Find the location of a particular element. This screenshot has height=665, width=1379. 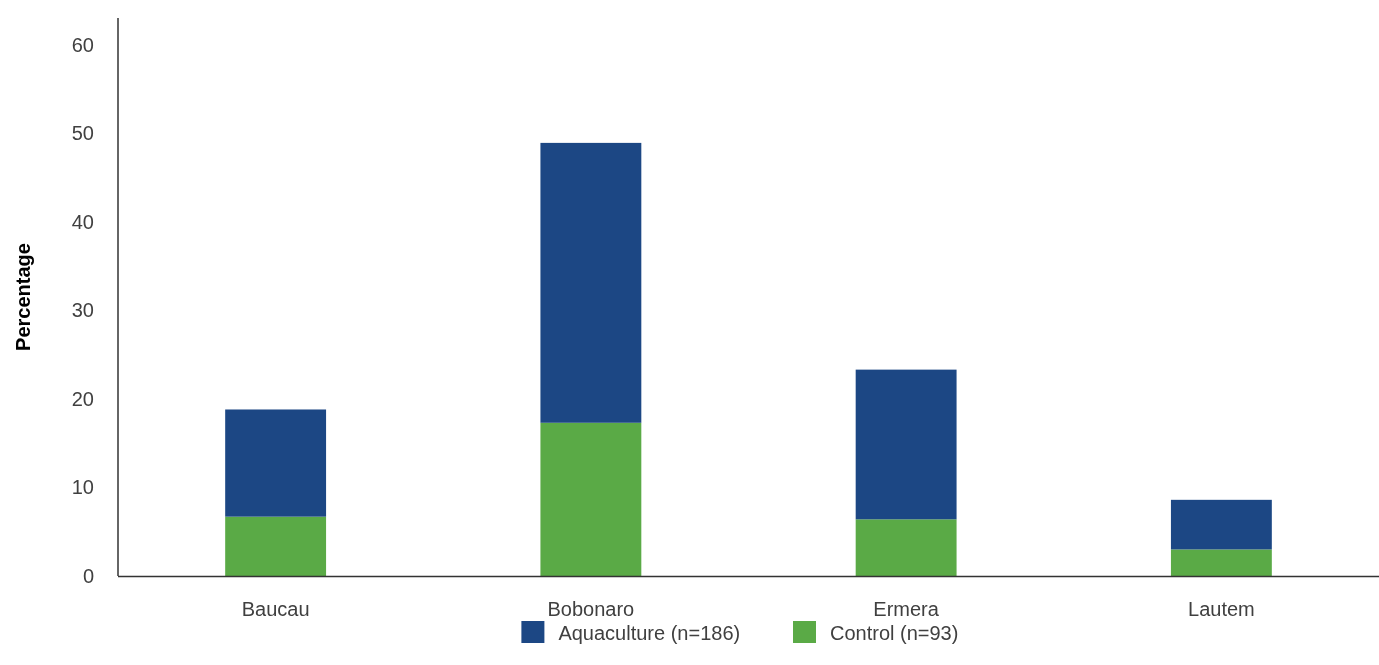

y-axis-title: Percentage is located at coordinates (23, 297).